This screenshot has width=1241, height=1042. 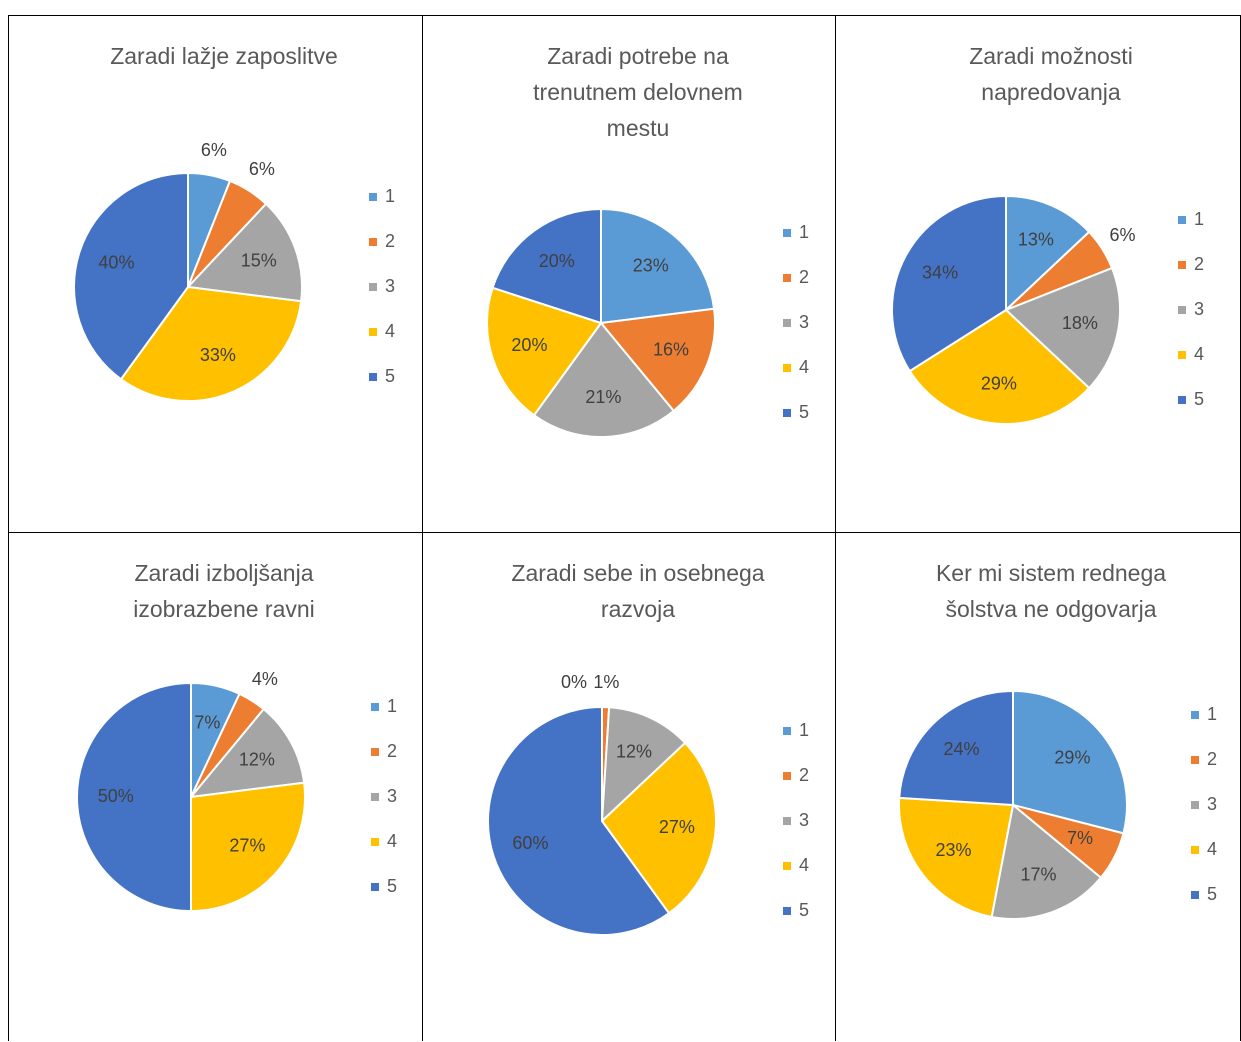 I want to click on chart: 23% 16% 21% 20% 20% 1 2 3 4 5, so click(x=647, y=322).